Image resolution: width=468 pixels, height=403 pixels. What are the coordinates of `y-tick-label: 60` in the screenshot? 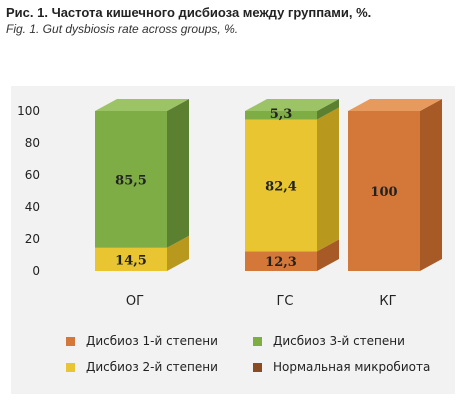 It's located at (32, 175).